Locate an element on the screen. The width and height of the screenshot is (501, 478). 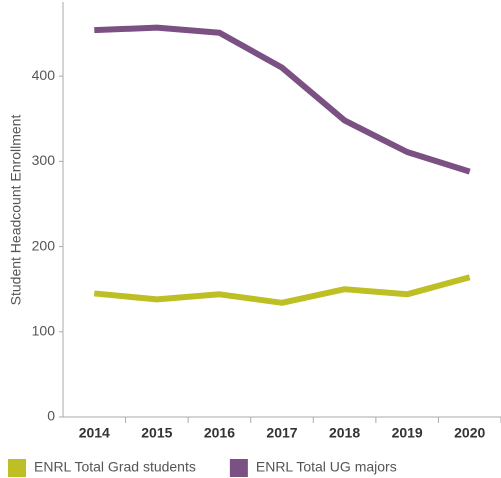
x-tick-label: 2015 is located at coordinates (156, 433).